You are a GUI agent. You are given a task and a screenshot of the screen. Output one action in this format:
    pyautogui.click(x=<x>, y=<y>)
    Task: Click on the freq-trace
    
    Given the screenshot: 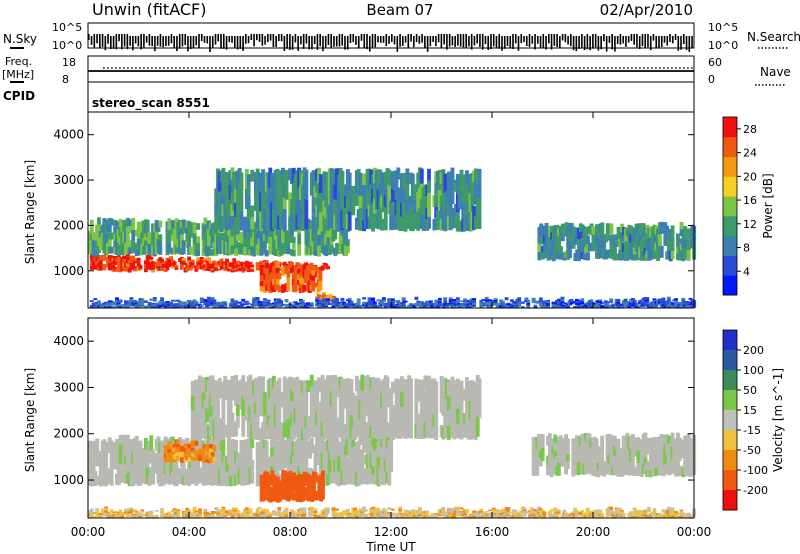 What is the action you would take?
    pyautogui.click(x=391, y=69)
    